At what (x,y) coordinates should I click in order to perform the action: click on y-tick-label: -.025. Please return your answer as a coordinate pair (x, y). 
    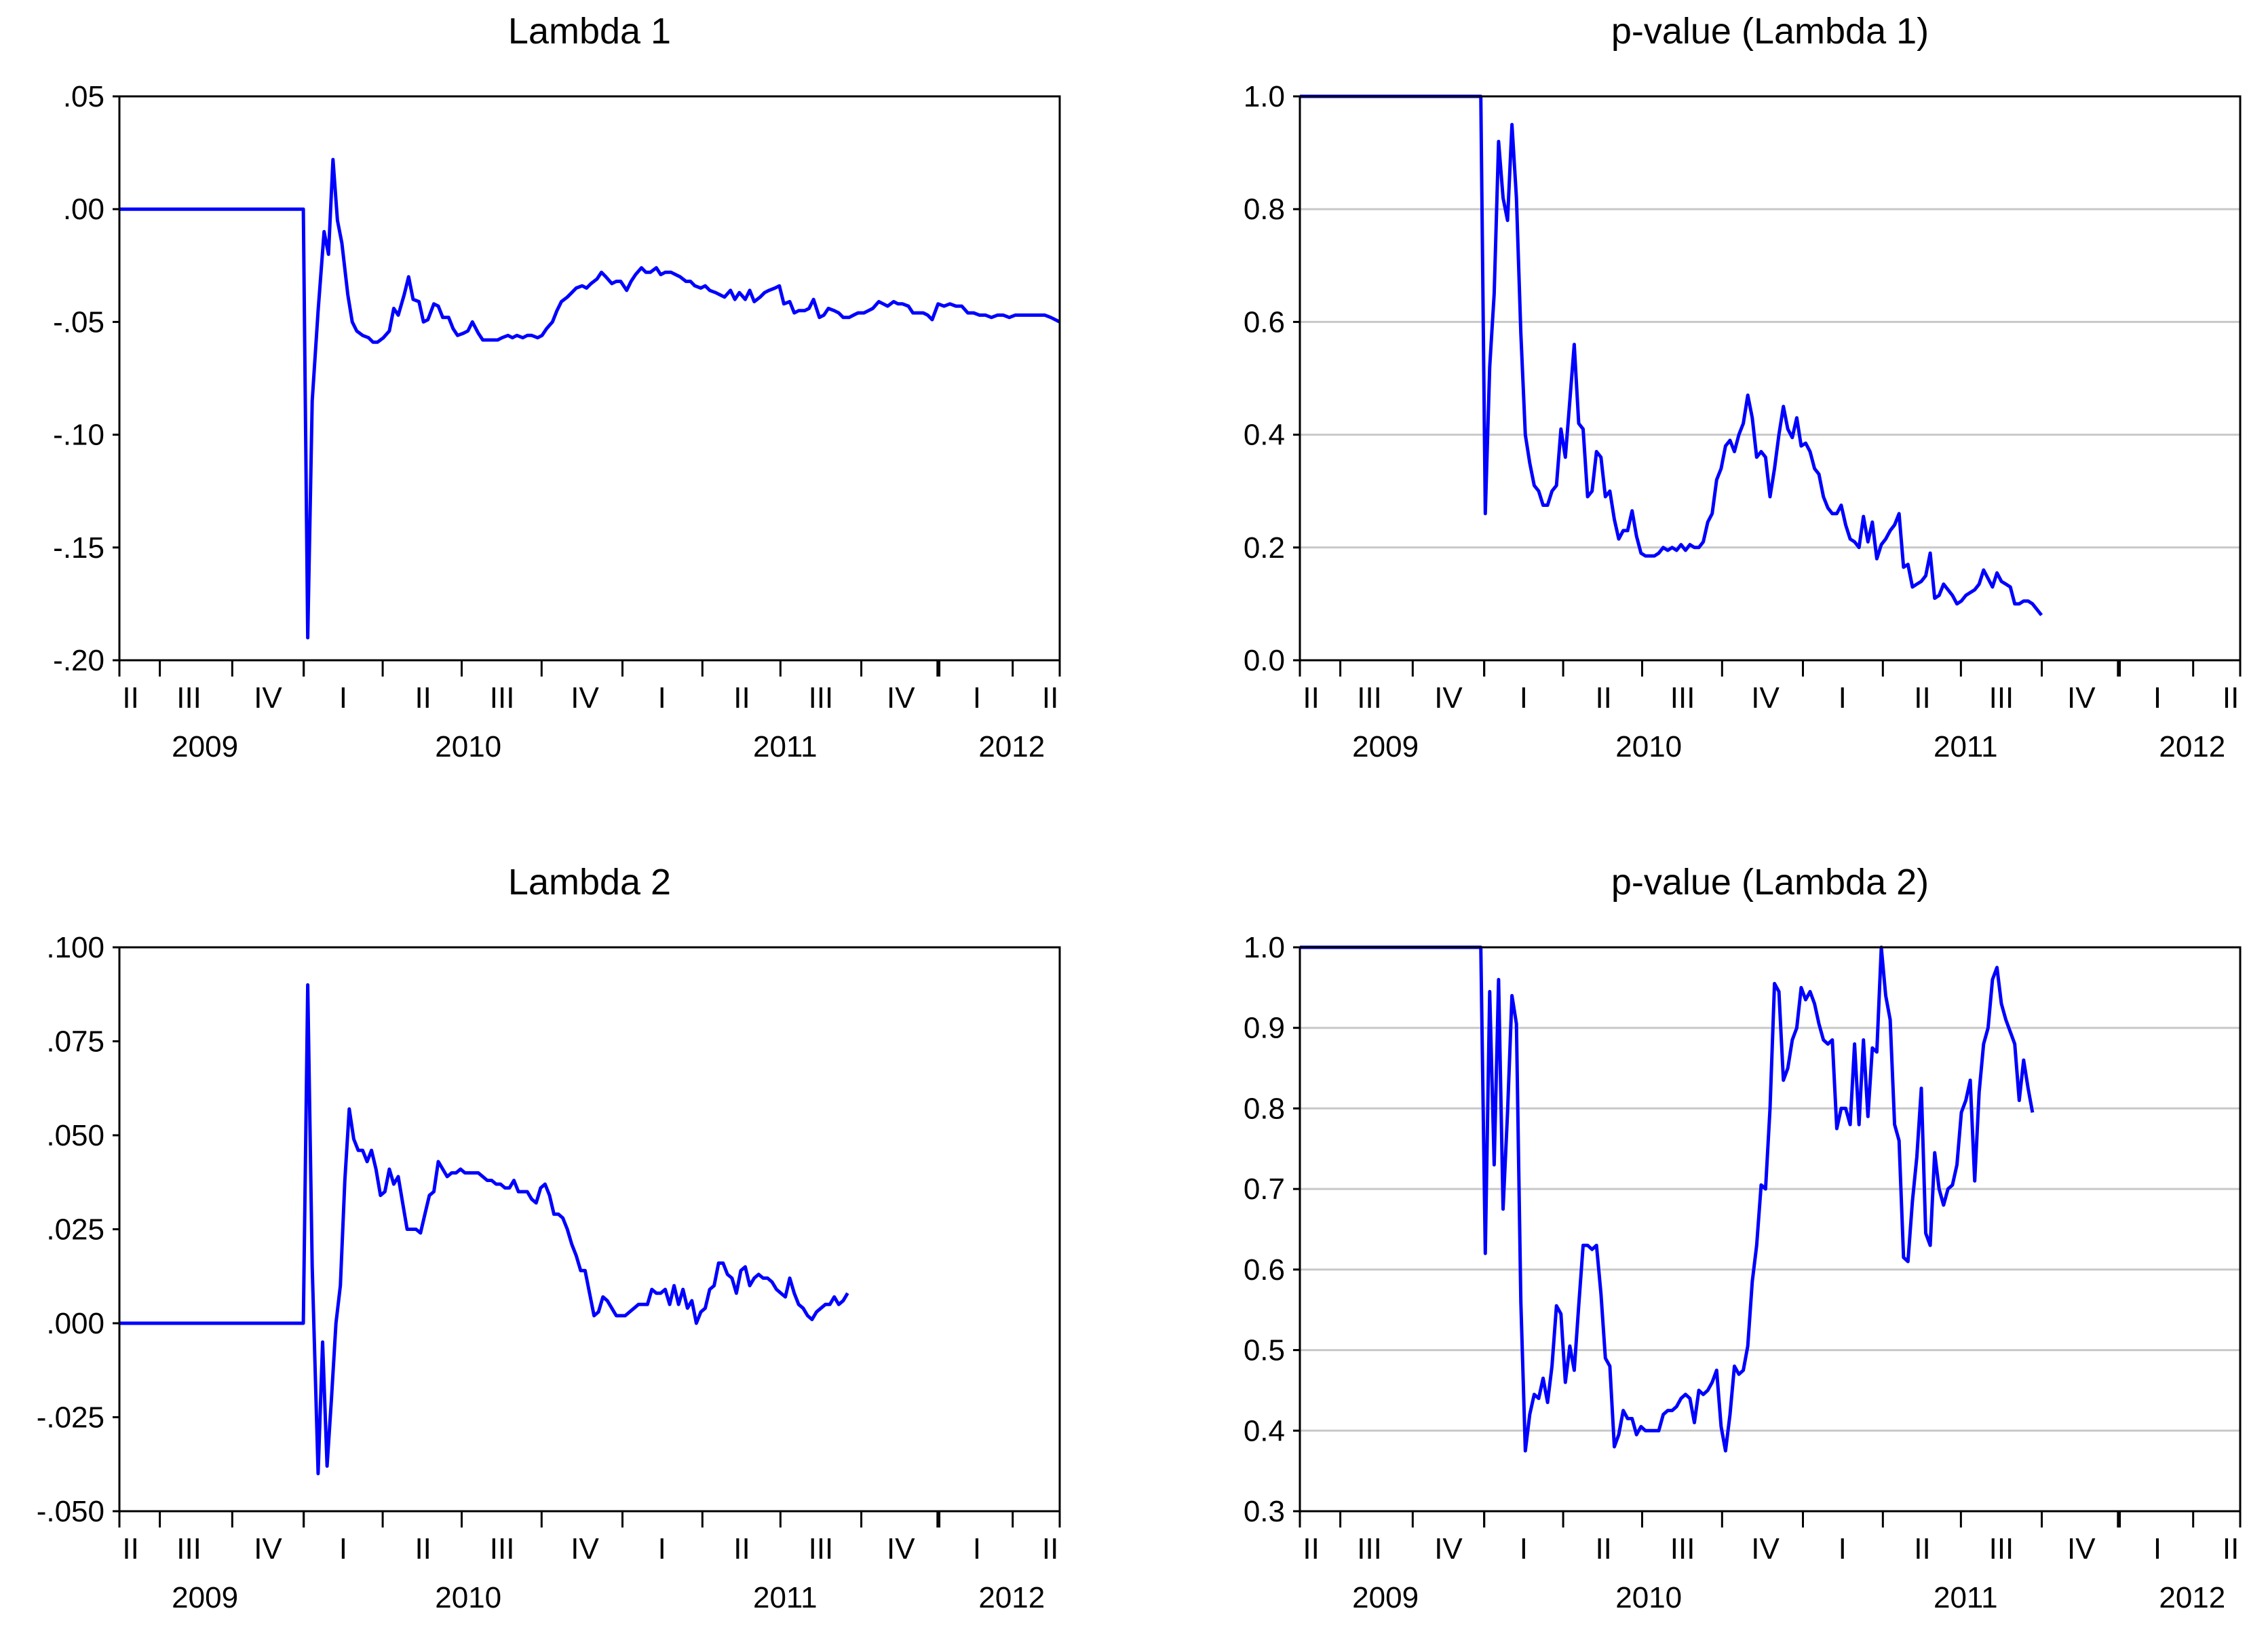
    Looking at the image, I should click on (70, 1418).